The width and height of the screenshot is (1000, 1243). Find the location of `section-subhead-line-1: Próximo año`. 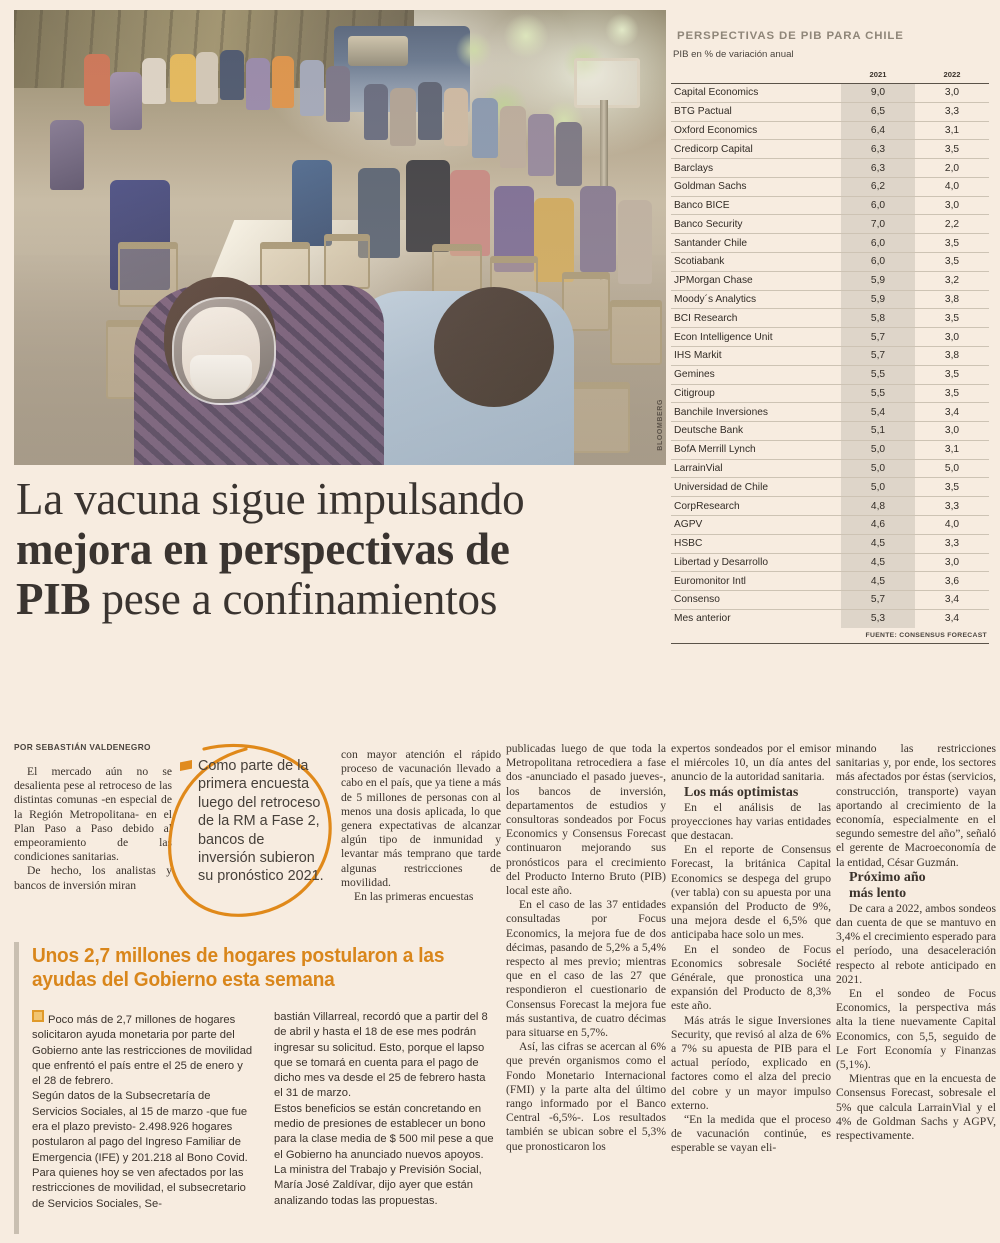

section-subhead-line-1: Próximo año is located at coordinates (887, 877).